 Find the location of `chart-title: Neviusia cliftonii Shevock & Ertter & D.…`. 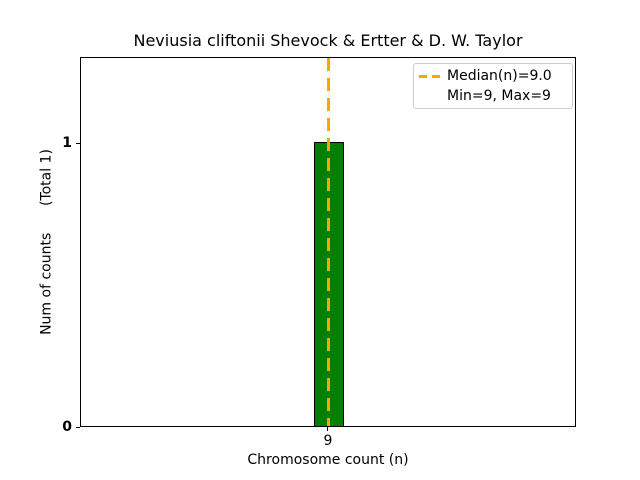

chart-title: Neviusia cliftonii Shevock & Ertter & D.… is located at coordinates (328, 40).